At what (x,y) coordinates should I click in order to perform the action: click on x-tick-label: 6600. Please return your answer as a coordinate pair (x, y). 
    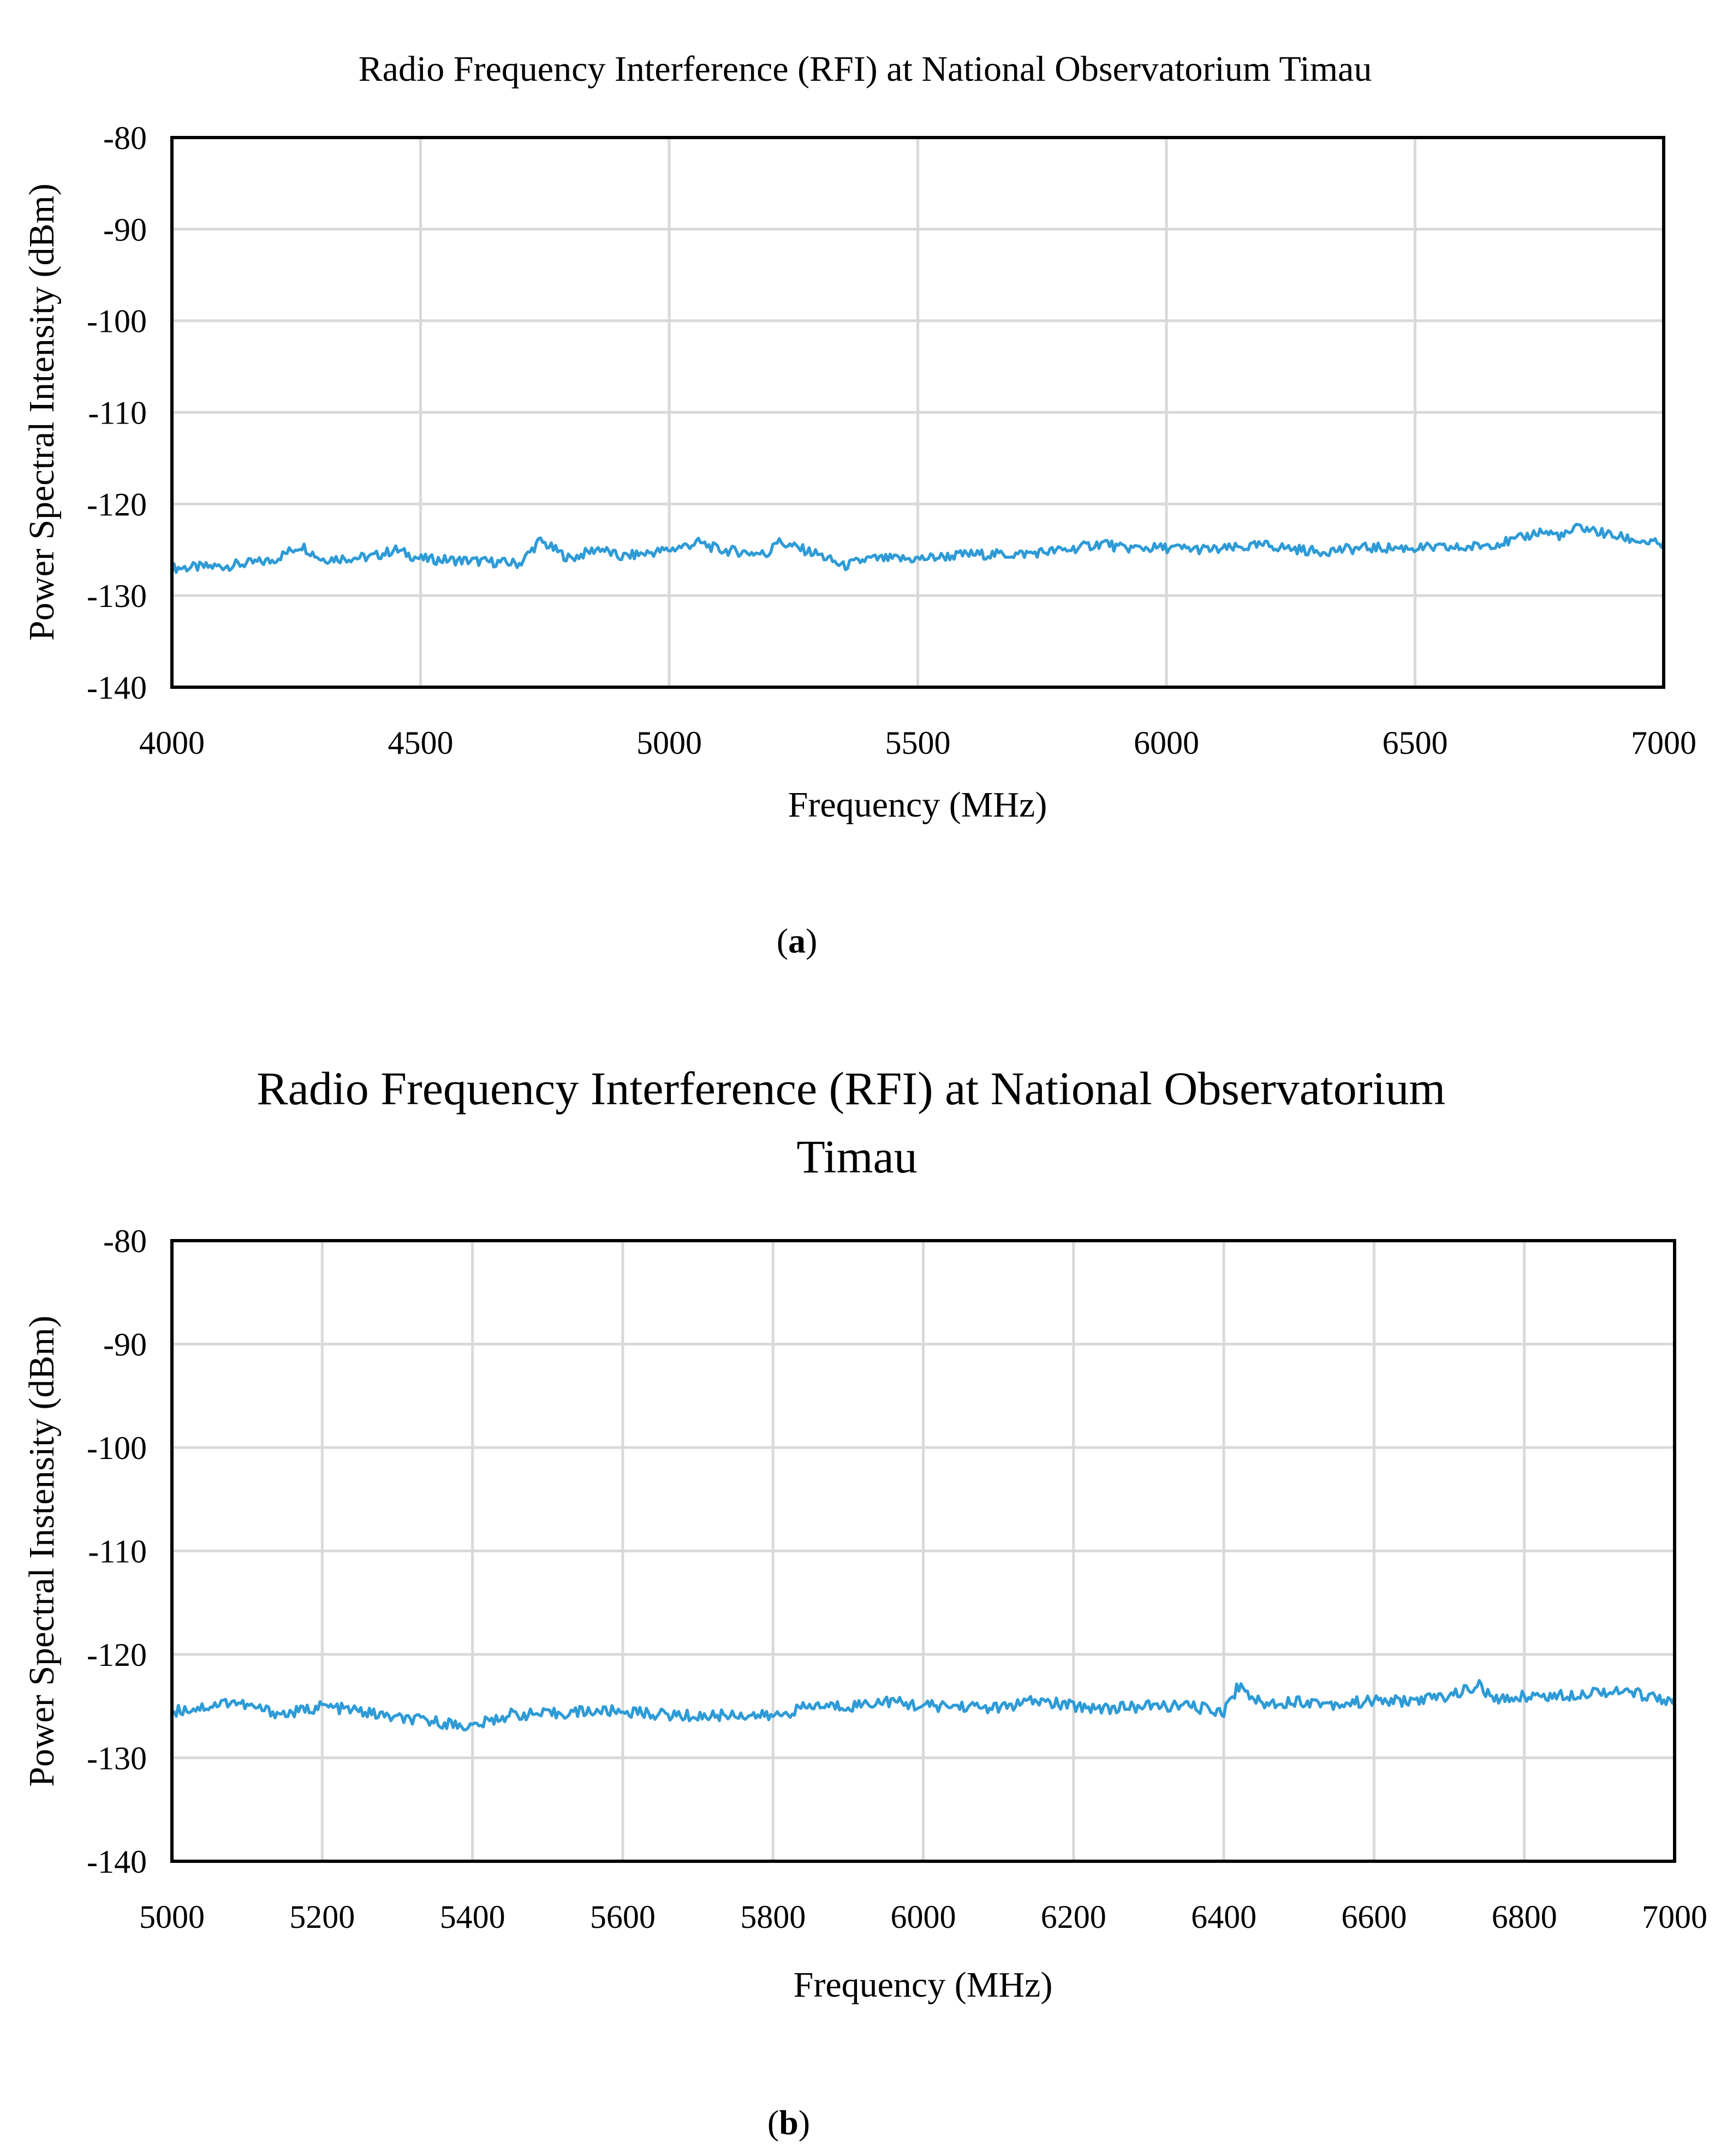
    Looking at the image, I should click on (1374, 1917).